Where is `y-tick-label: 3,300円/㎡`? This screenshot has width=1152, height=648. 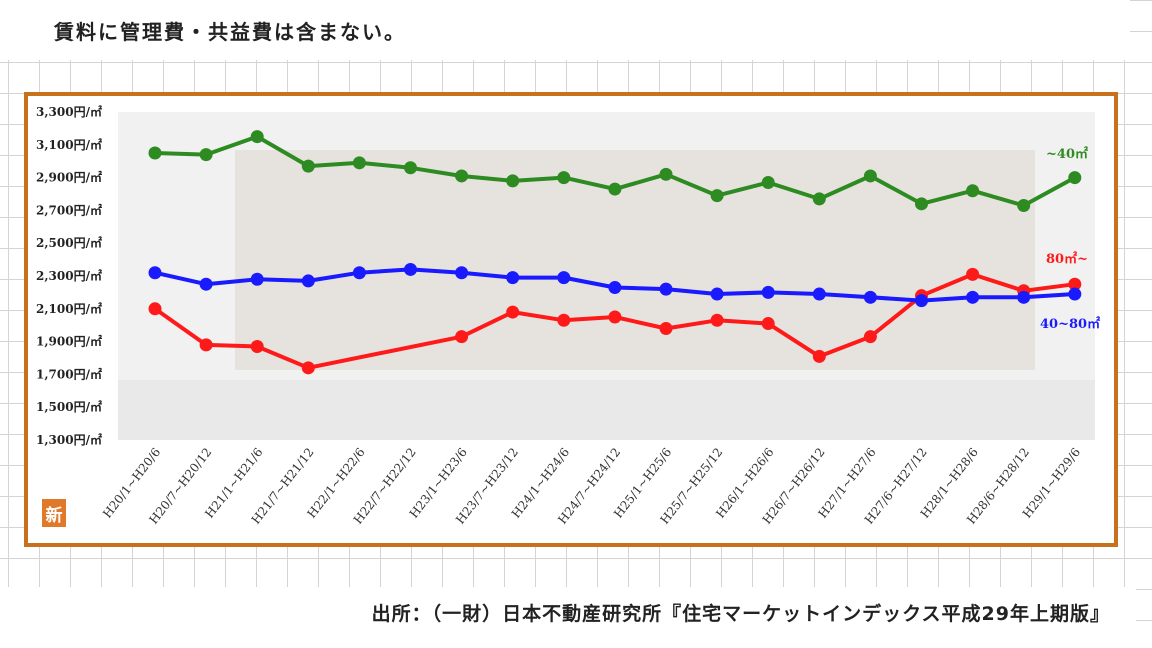 y-tick-label: 3,300円/㎡ is located at coordinates (69, 111).